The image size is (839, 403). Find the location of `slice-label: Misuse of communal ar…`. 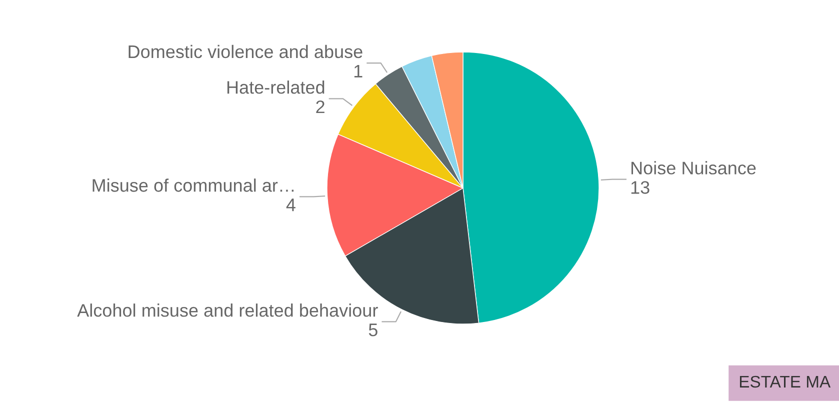

slice-label: Misuse of communal ar… is located at coordinates (193, 185).